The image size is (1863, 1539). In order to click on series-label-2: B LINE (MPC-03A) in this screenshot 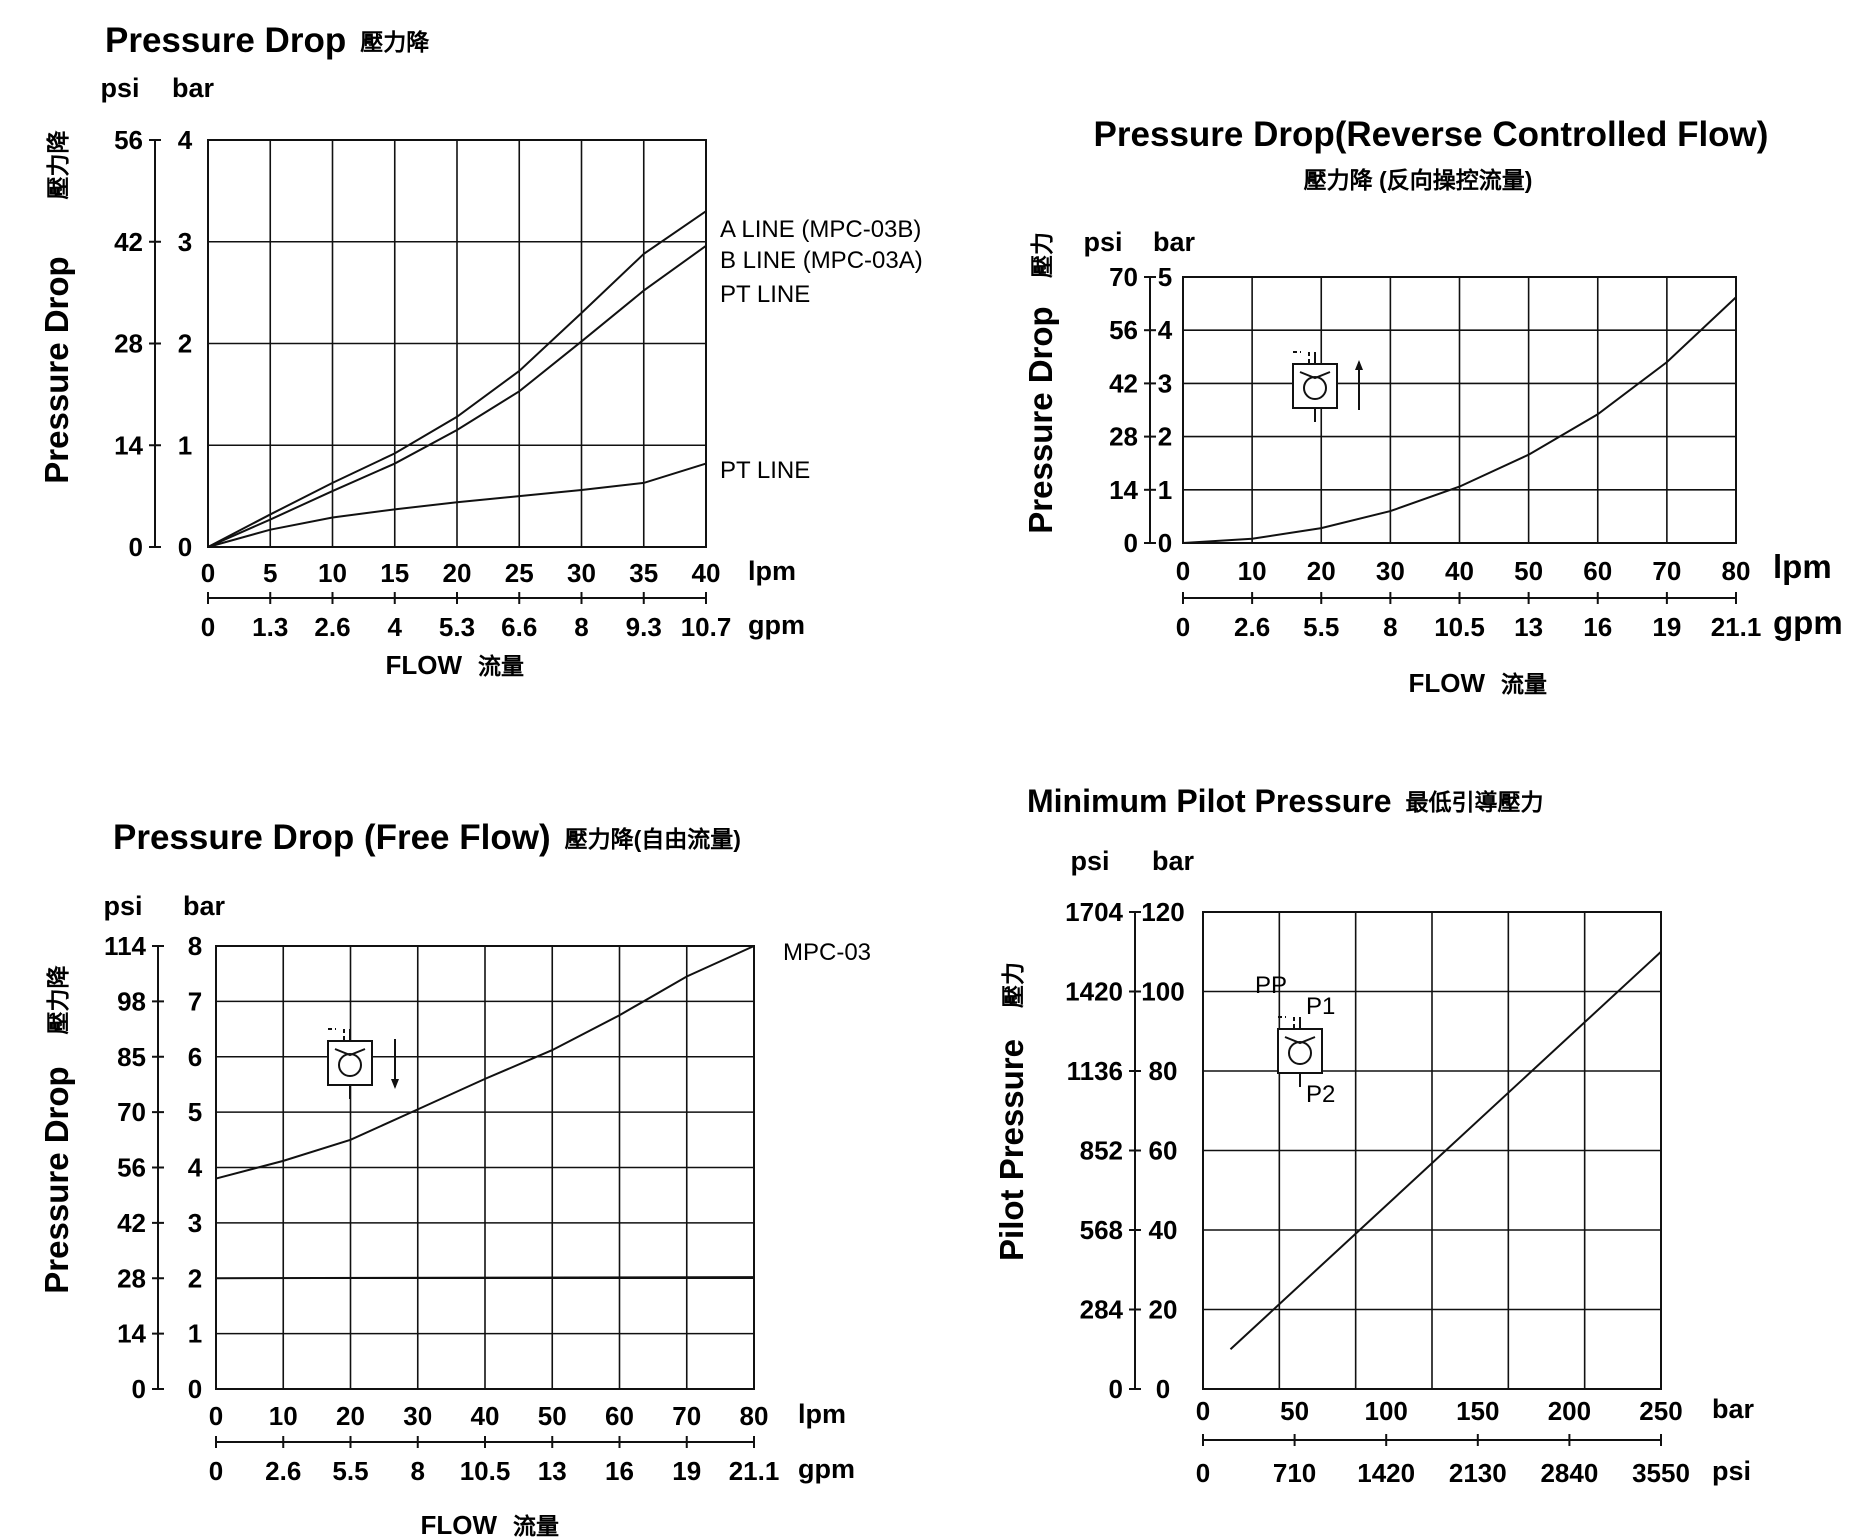, I will do `click(821, 260)`.